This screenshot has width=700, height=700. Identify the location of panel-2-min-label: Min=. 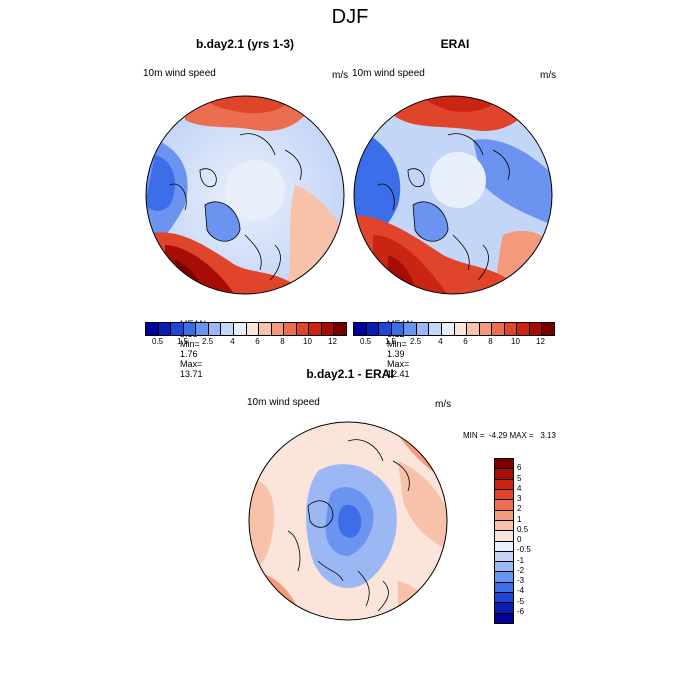
(397, 344).